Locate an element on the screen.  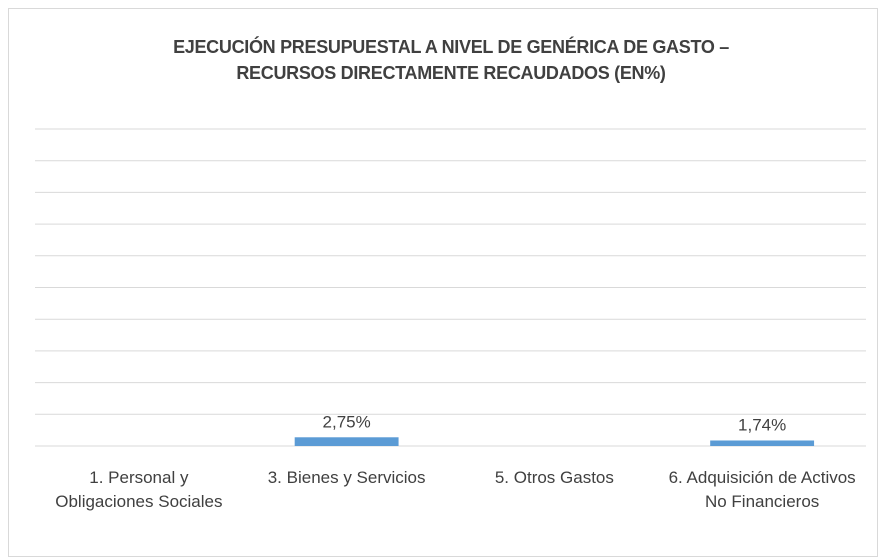
x-tick-label: 3. Bienes y Servicios is located at coordinates (346, 477).